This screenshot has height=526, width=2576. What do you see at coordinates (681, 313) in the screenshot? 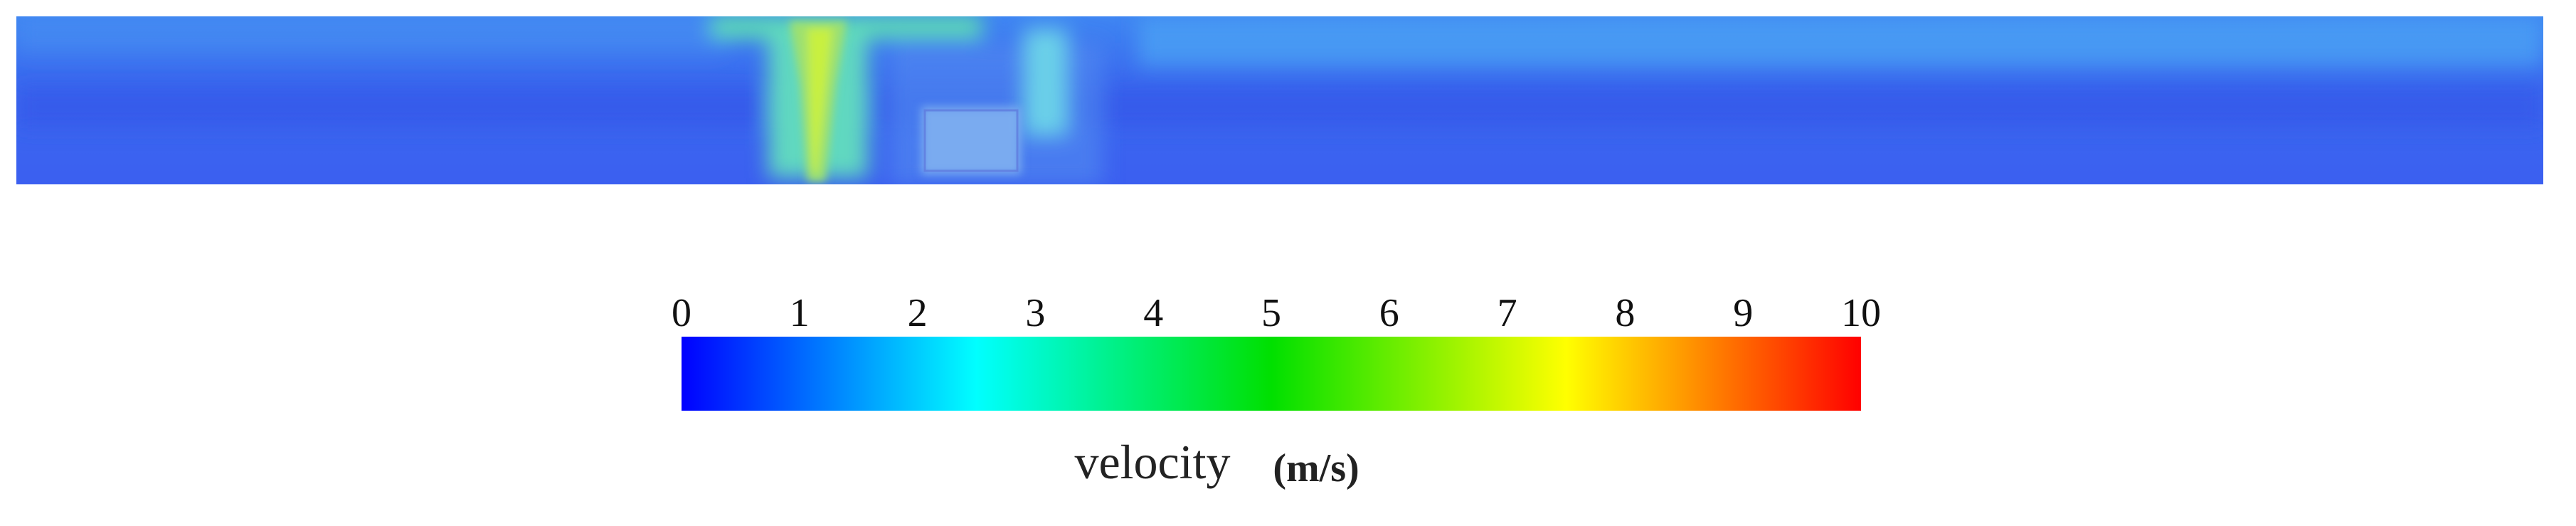
I see `tick-label: 0` at bounding box center [681, 313].